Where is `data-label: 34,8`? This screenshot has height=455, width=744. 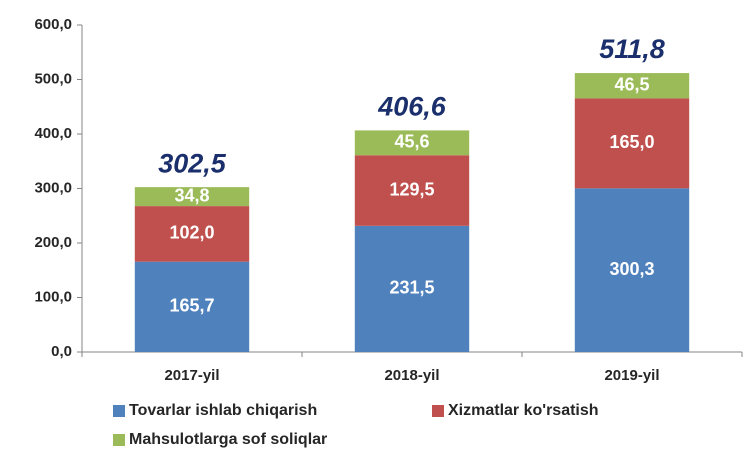
data-label: 34,8 is located at coordinates (191, 195).